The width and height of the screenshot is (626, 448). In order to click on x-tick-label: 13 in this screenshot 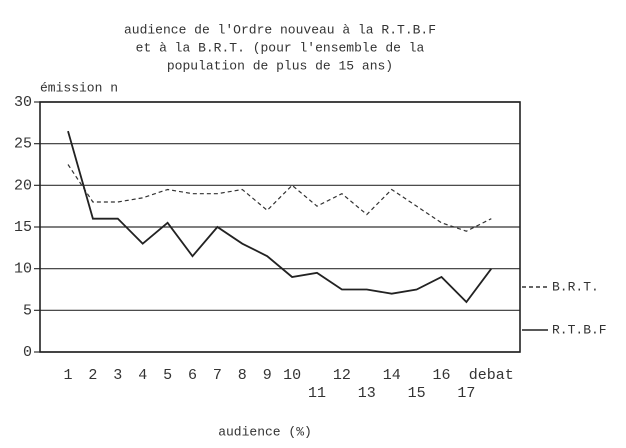, I will do `click(367, 393)`.